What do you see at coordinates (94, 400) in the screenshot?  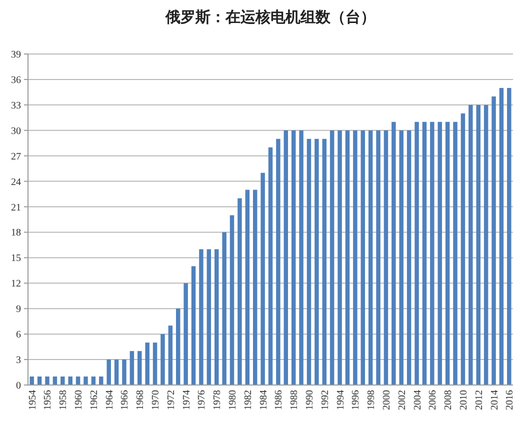 I see `x-tick-label: 1962` at bounding box center [94, 400].